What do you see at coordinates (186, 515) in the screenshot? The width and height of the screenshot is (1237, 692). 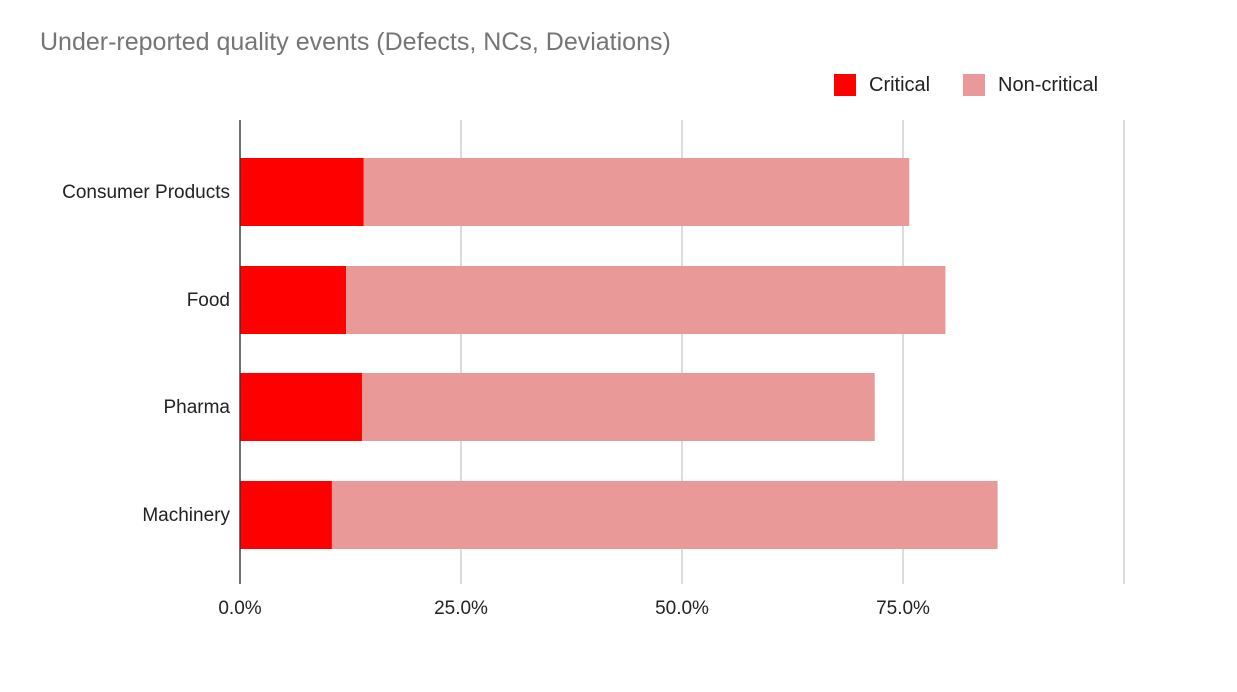 I see `category-label-machinery: Machinery` at bounding box center [186, 515].